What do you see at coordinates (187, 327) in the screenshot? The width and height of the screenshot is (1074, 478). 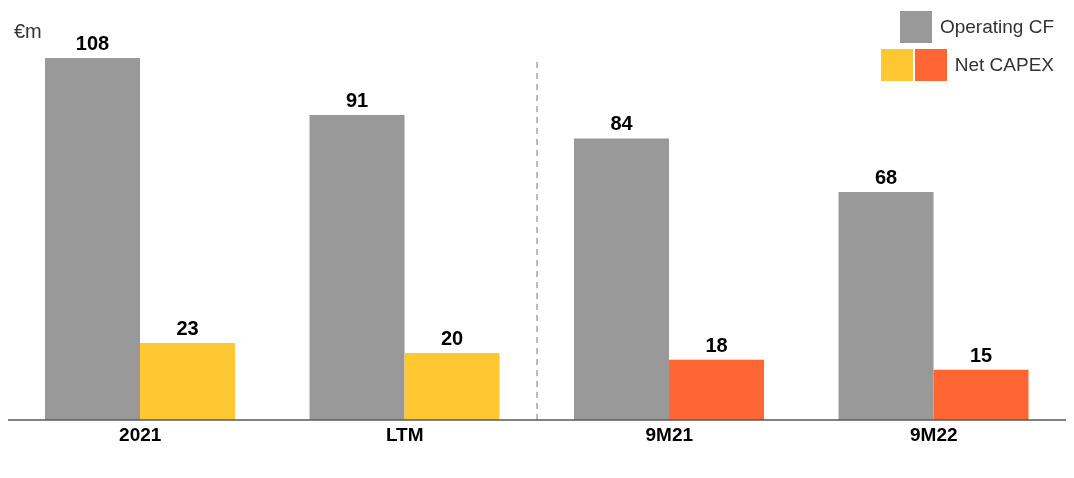 I see `data-label: 23` at bounding box center [187, 327].